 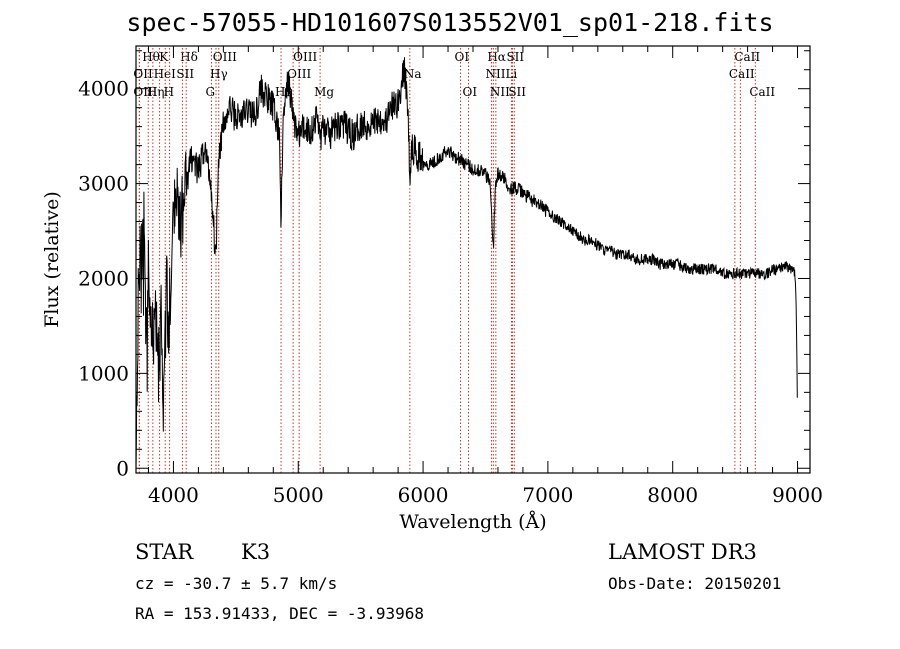 I want to click on survey-name: LAMOST DR3, so click(x=682, y=552).